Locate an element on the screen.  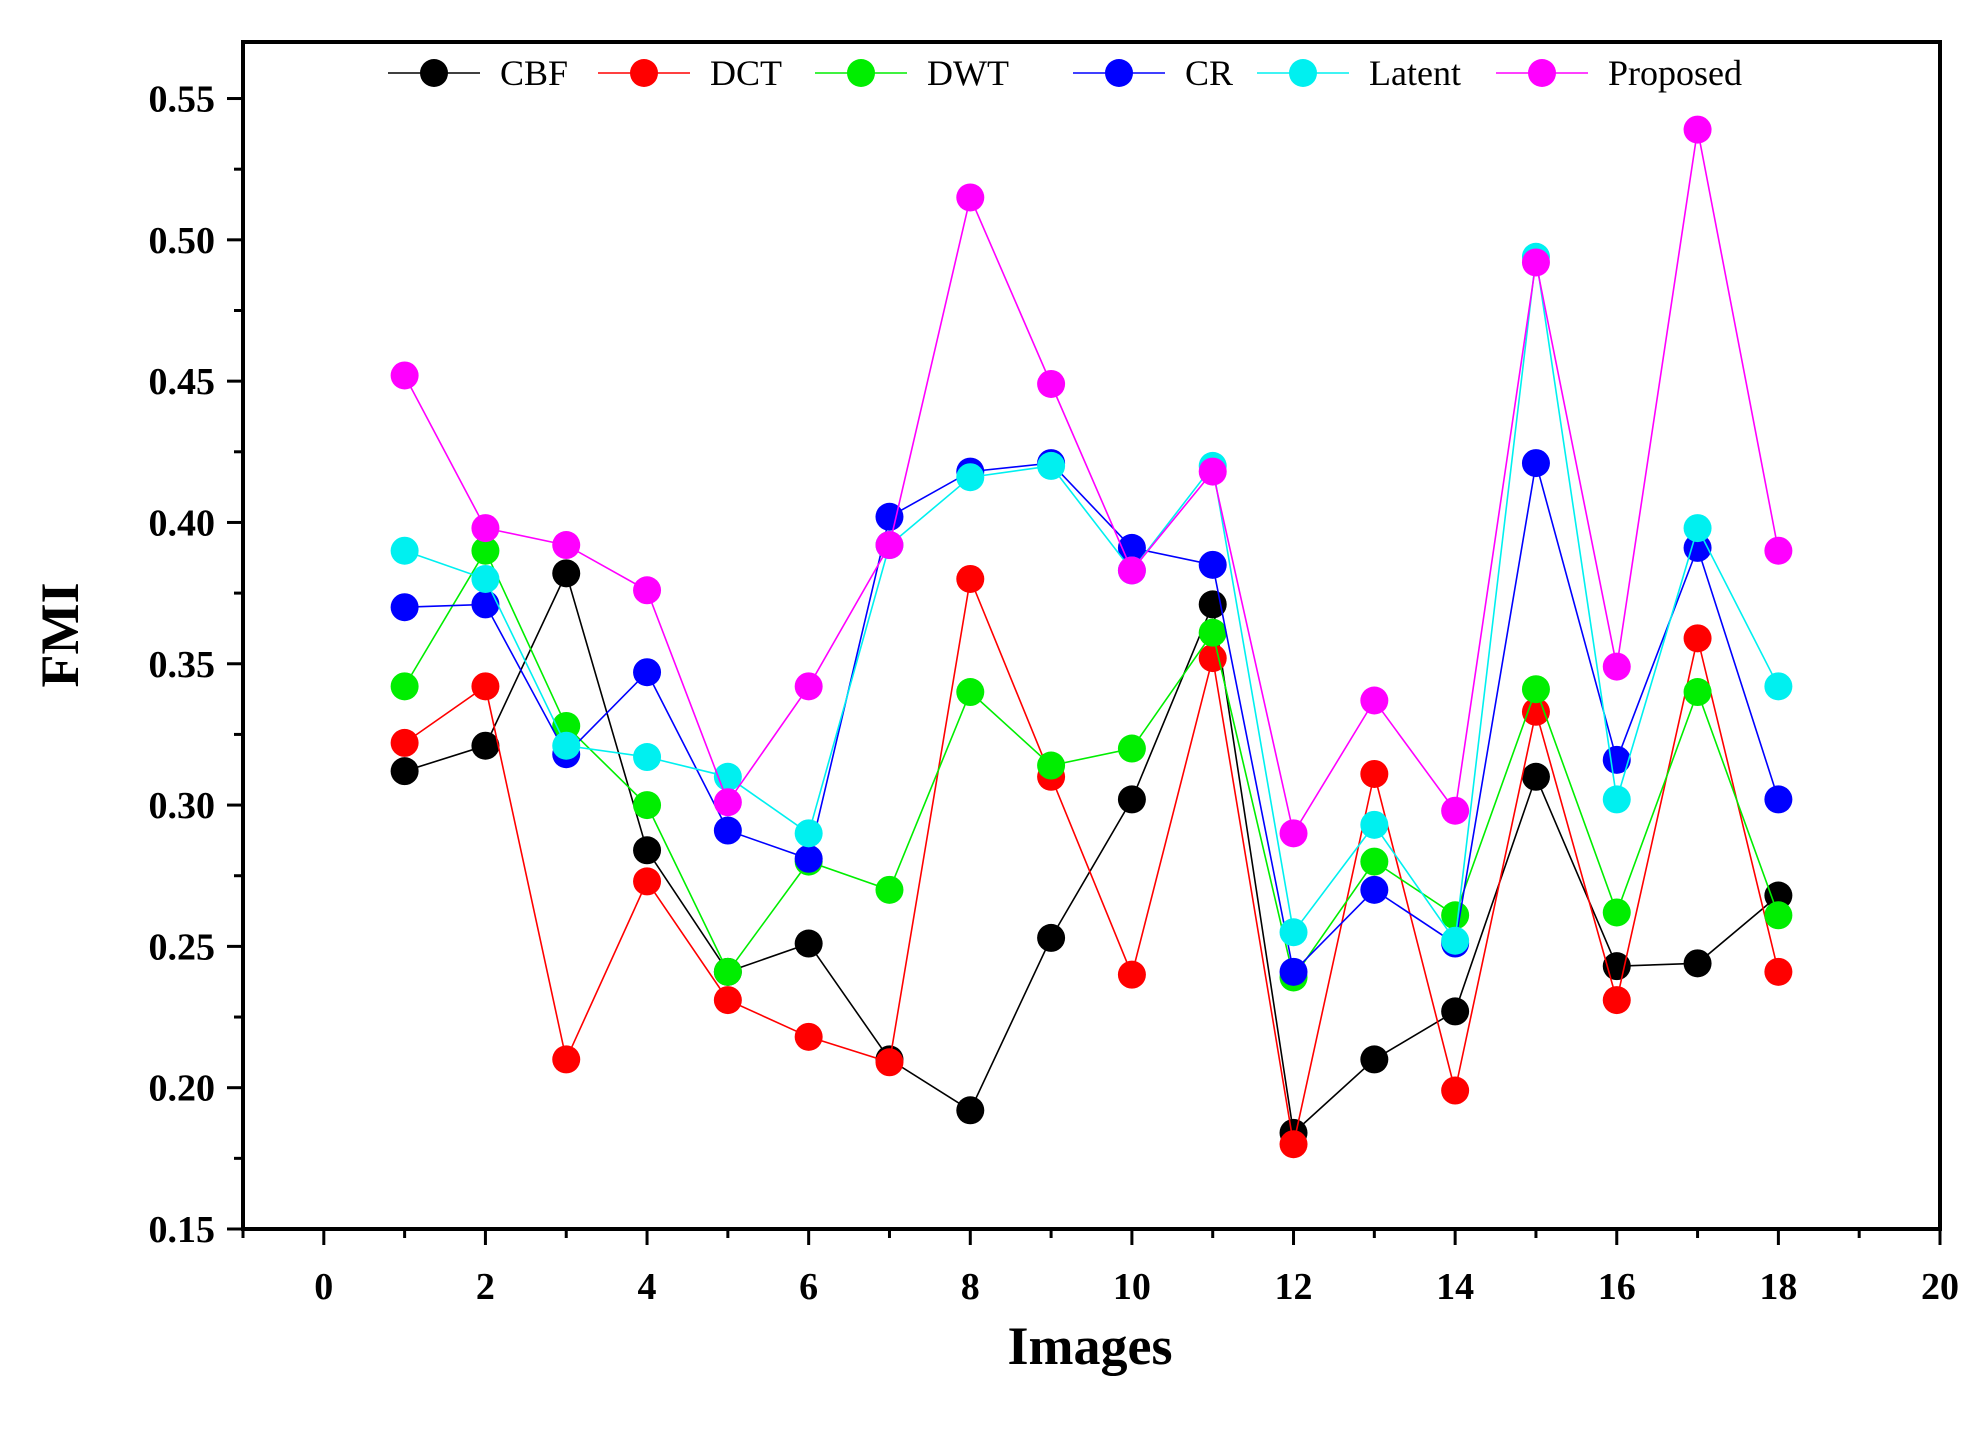
legend-marker-cr is located at coordinates (1119, 73).